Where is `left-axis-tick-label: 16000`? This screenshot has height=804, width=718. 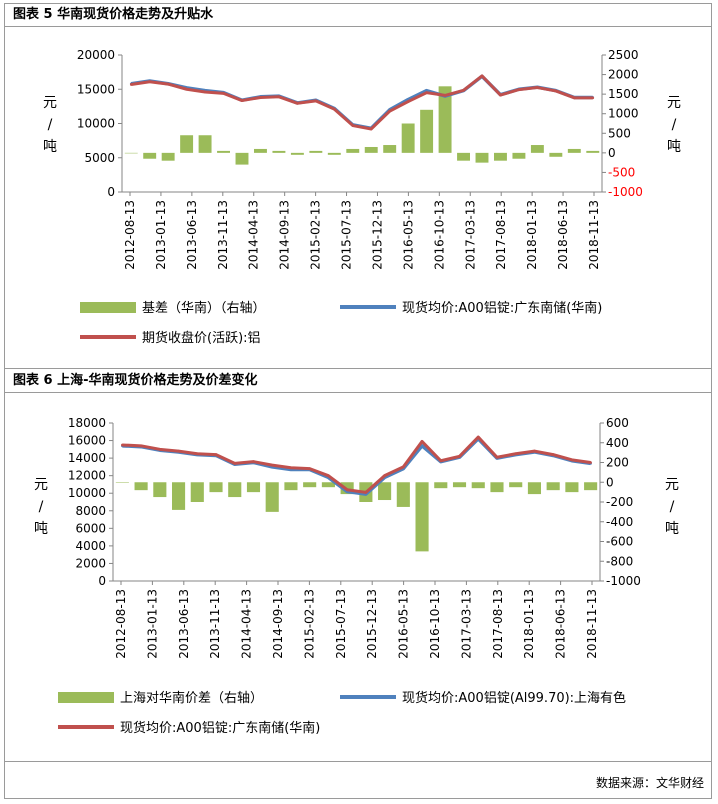
left-axis-tick-label: 16000 is located at coordinates (87, 441).